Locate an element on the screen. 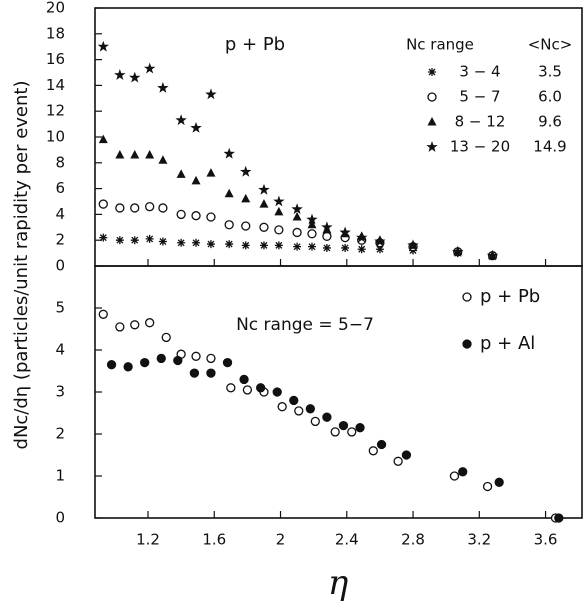 The image size is (584, 610). legend-mean: 6.0 is located at coordinates (550, 97).